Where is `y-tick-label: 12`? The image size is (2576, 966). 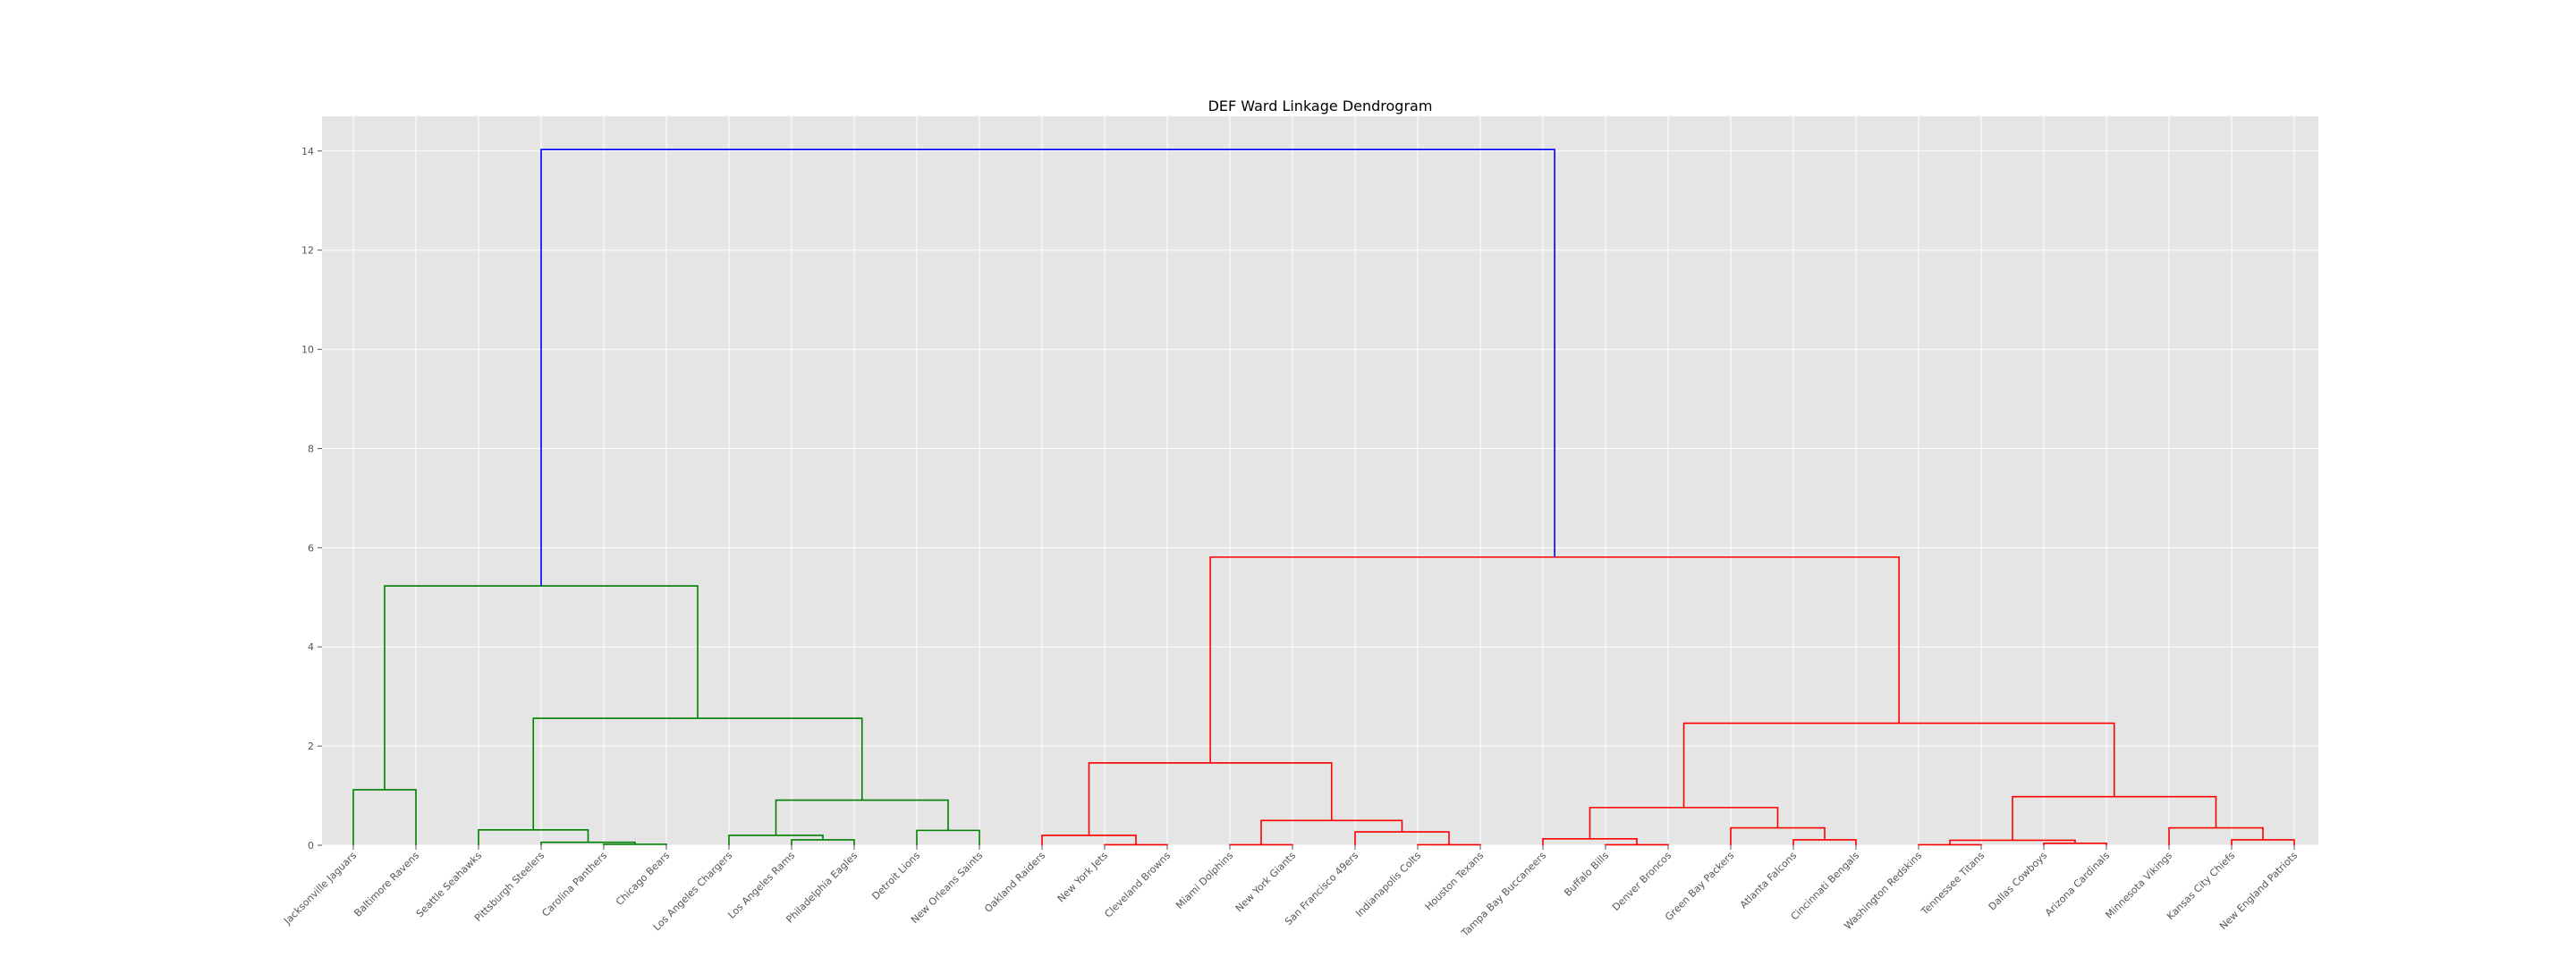
y-tick-label: 12 is located at coordinates (307, 251).